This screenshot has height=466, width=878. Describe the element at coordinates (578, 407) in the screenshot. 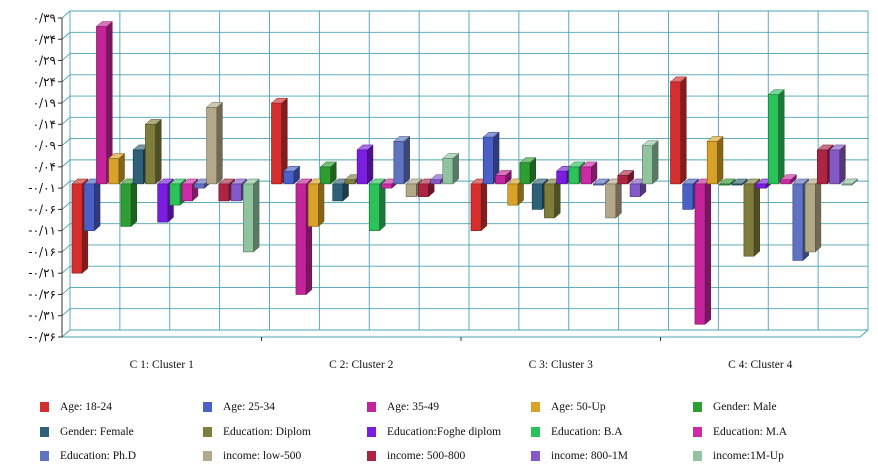

I see `legend-label: Age: 50-Up` at that location.